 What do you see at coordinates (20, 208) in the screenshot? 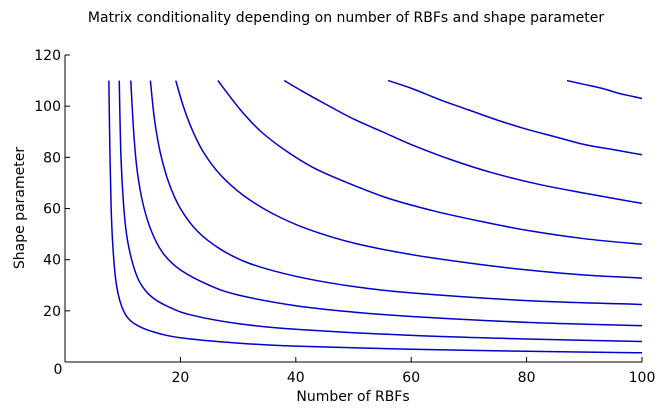
I see `y-axis-label: Shape parameter` at bounding box center [20, 208].